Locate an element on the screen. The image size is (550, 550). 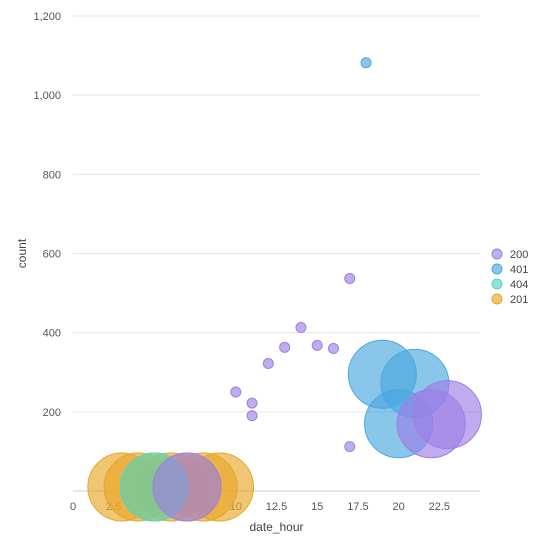
x-tick-label: 22.5 is located at coordinates (439, 507).